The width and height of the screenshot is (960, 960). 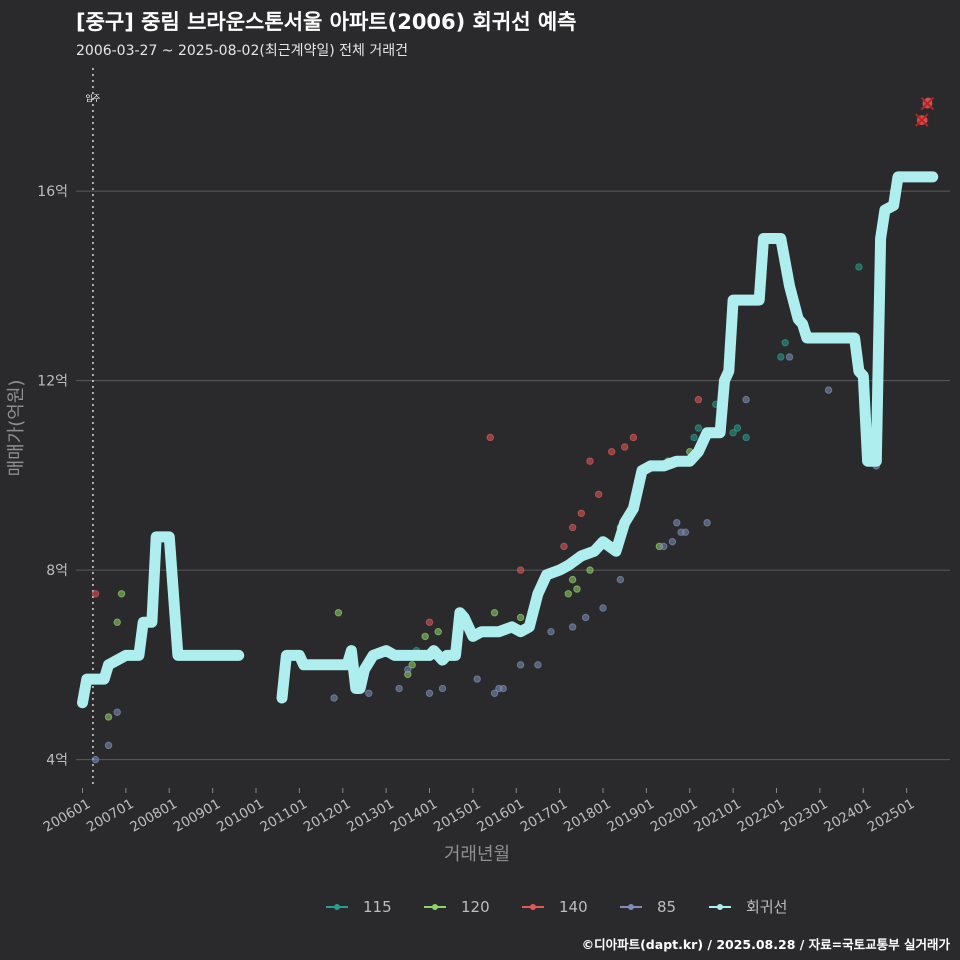 I want to click on y-tick-label: 4억, so click(x=57, y=761).